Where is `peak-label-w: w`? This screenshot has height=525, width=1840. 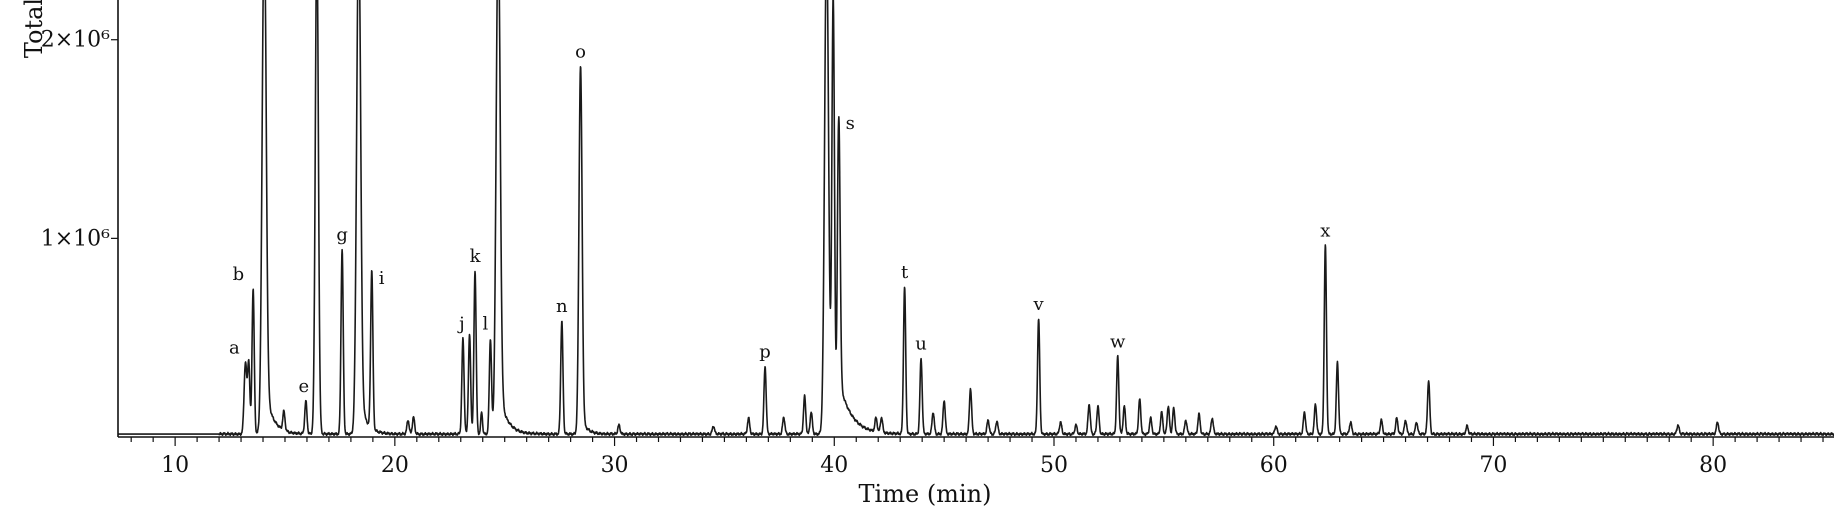
peak-label-w: w is located at coordinates (1118, 342).